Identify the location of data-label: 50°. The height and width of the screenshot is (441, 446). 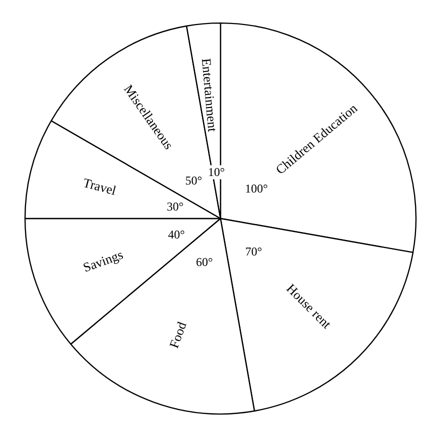
(193, 180).